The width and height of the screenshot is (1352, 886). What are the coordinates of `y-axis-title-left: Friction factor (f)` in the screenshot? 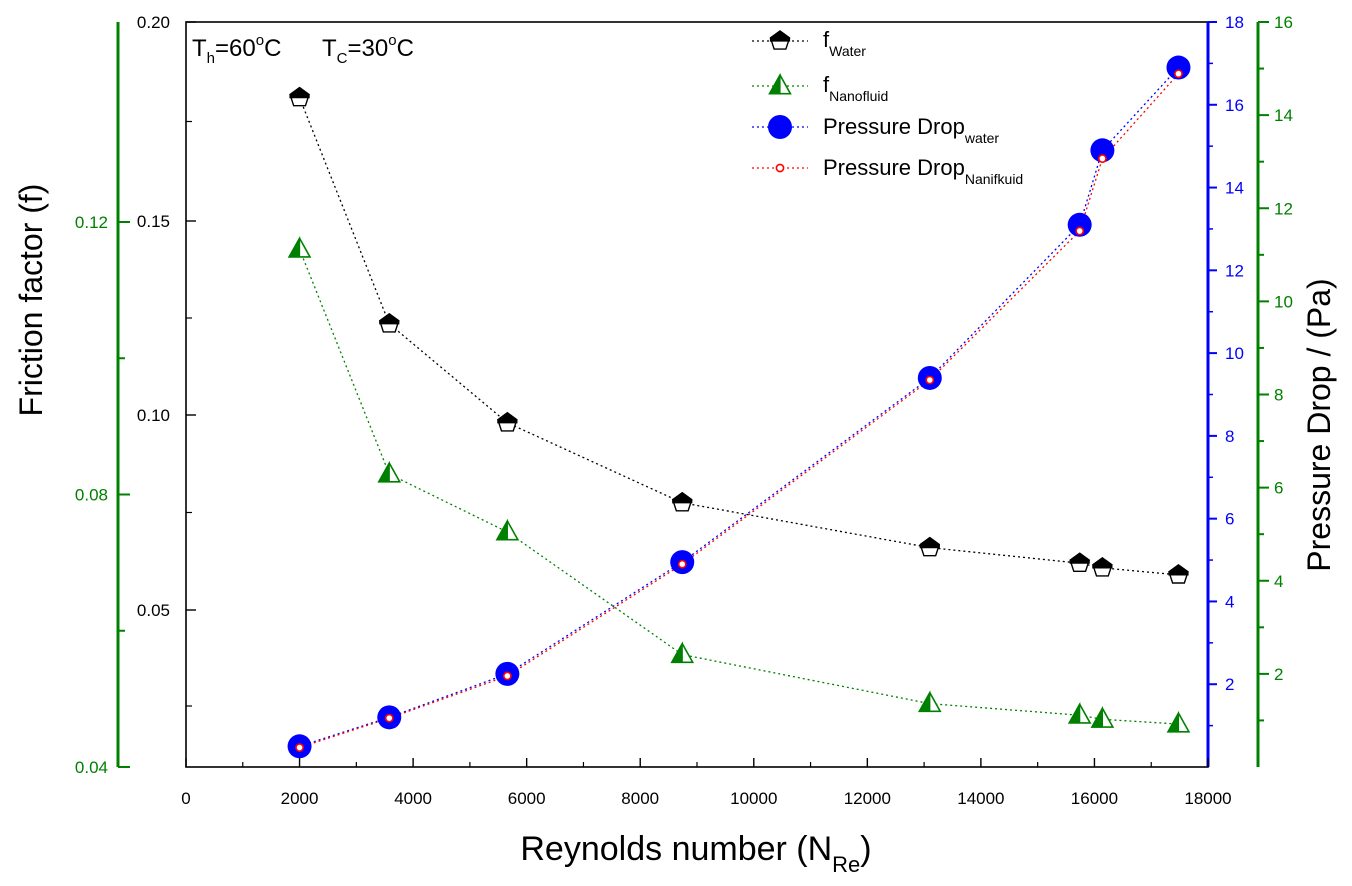 It's located at (31, 300).